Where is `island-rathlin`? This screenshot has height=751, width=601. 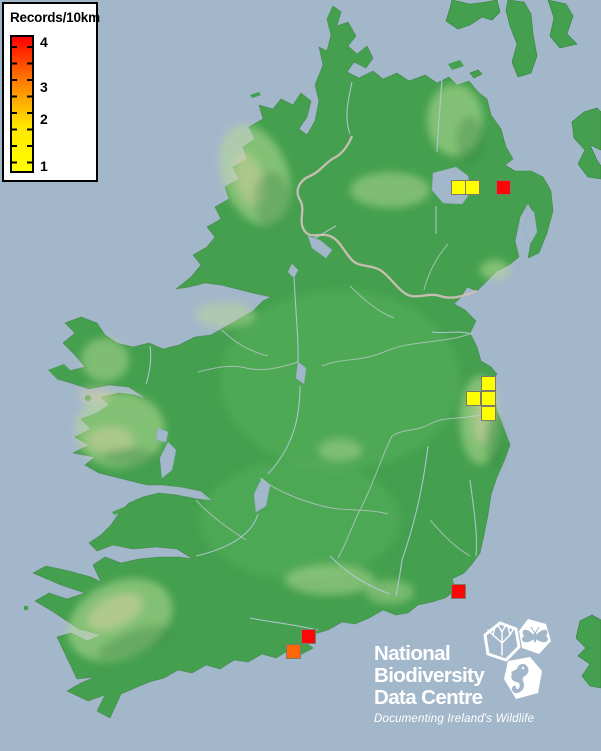 island-rathlin is located at coordinates (456, 65).